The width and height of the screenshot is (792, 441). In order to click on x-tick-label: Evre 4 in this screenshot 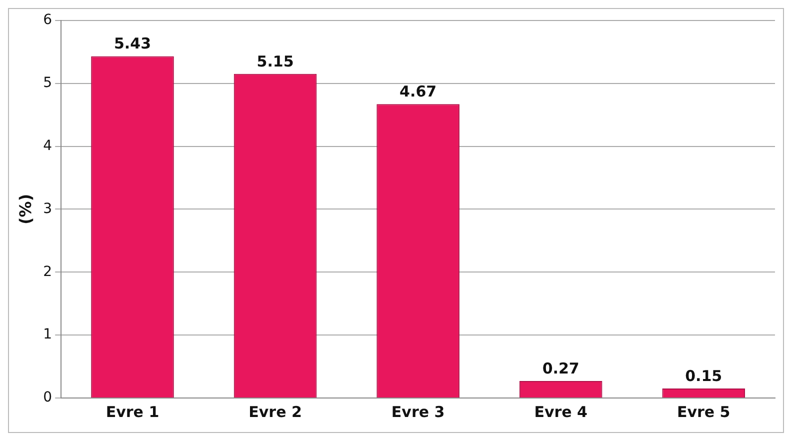, I will do `click(561, 411)`.